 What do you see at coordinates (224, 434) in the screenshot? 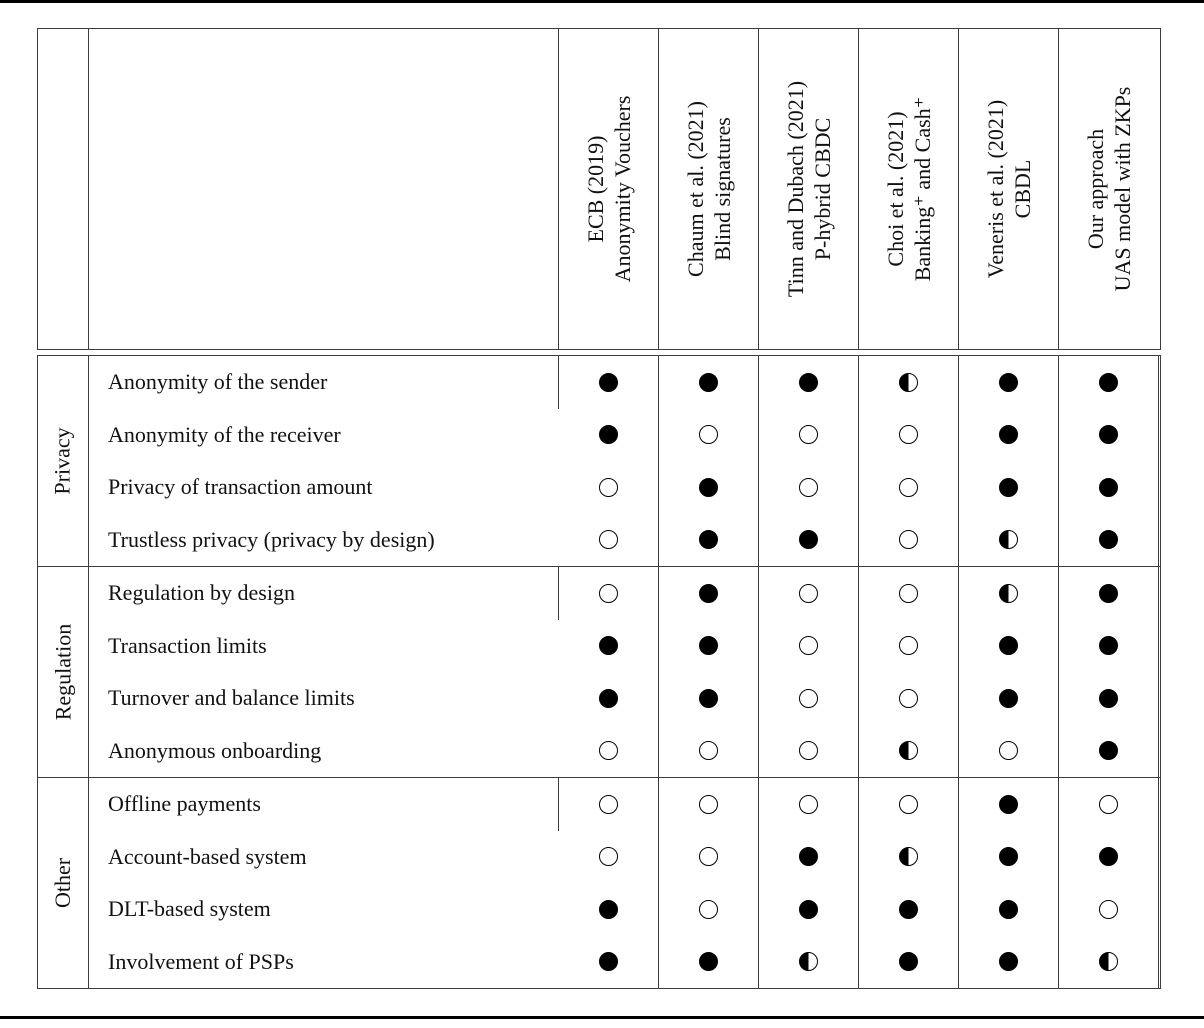
I see `row-label: Anonymity of the receiver` at bounding box center [224, 434].